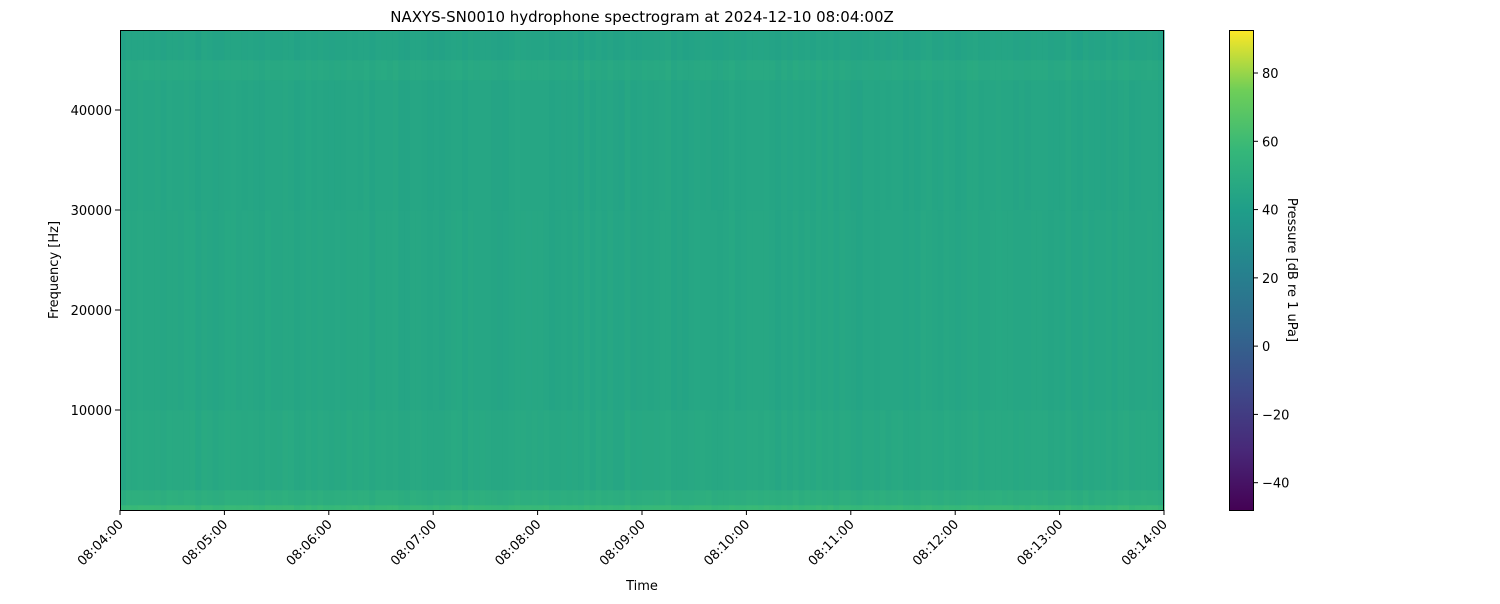  Describe the element at coordinates (727, 543) in the screenshot. I see `x-tick-label: 08:10:00` at that location.